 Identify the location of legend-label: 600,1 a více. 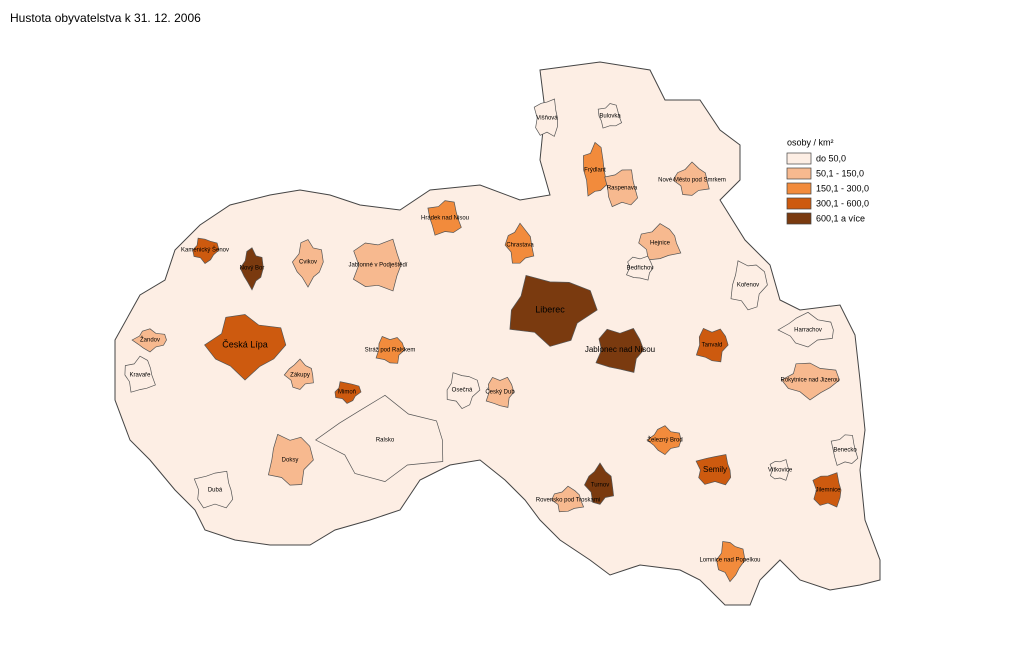
(840, 218).